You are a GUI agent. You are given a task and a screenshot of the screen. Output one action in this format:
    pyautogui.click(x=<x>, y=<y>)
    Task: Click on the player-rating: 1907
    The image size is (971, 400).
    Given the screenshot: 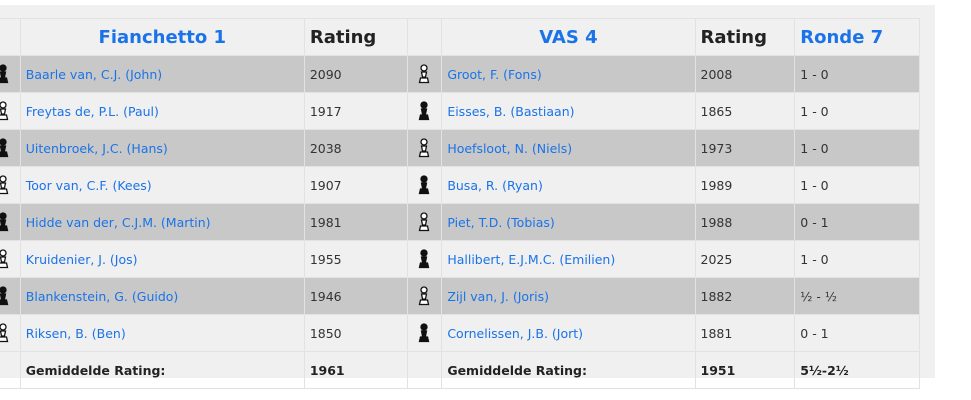 What is the action you would take?
    pyautogui.click(x=355, y=185)
    